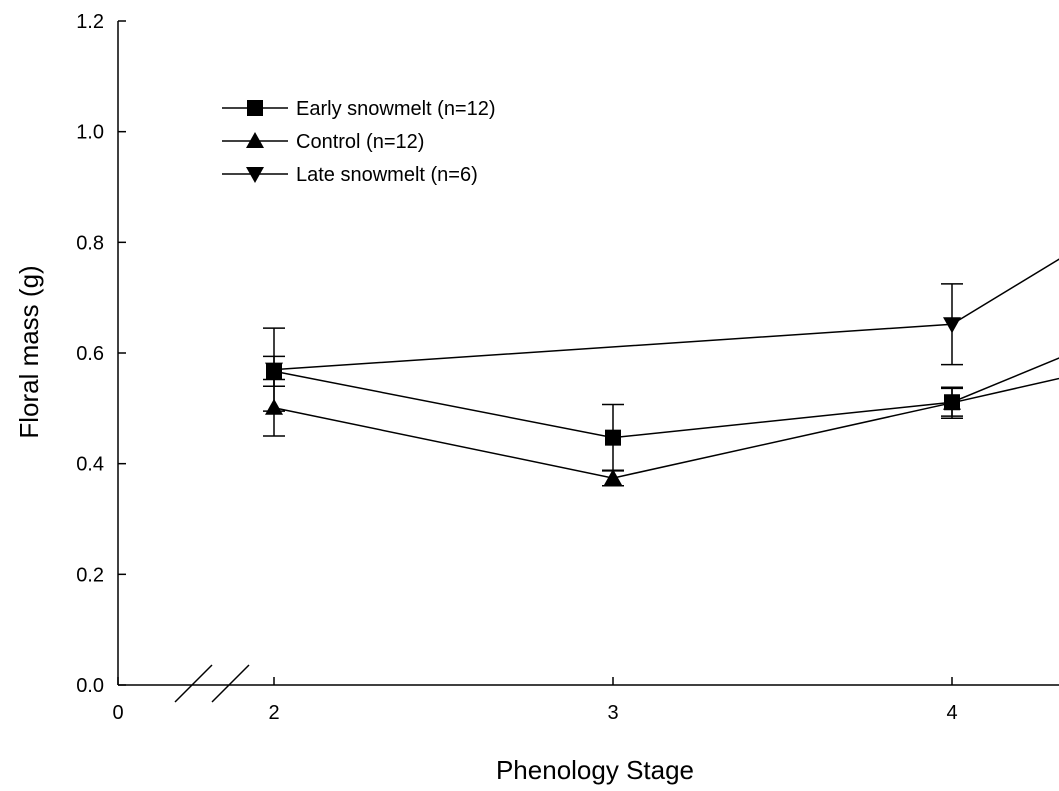 Image resolution: width=1059 pixels, height=791 pixels. Describe the element at coordinates (90, 243) in the screenshot. I see `y-tick-label: 0.8` at that location.